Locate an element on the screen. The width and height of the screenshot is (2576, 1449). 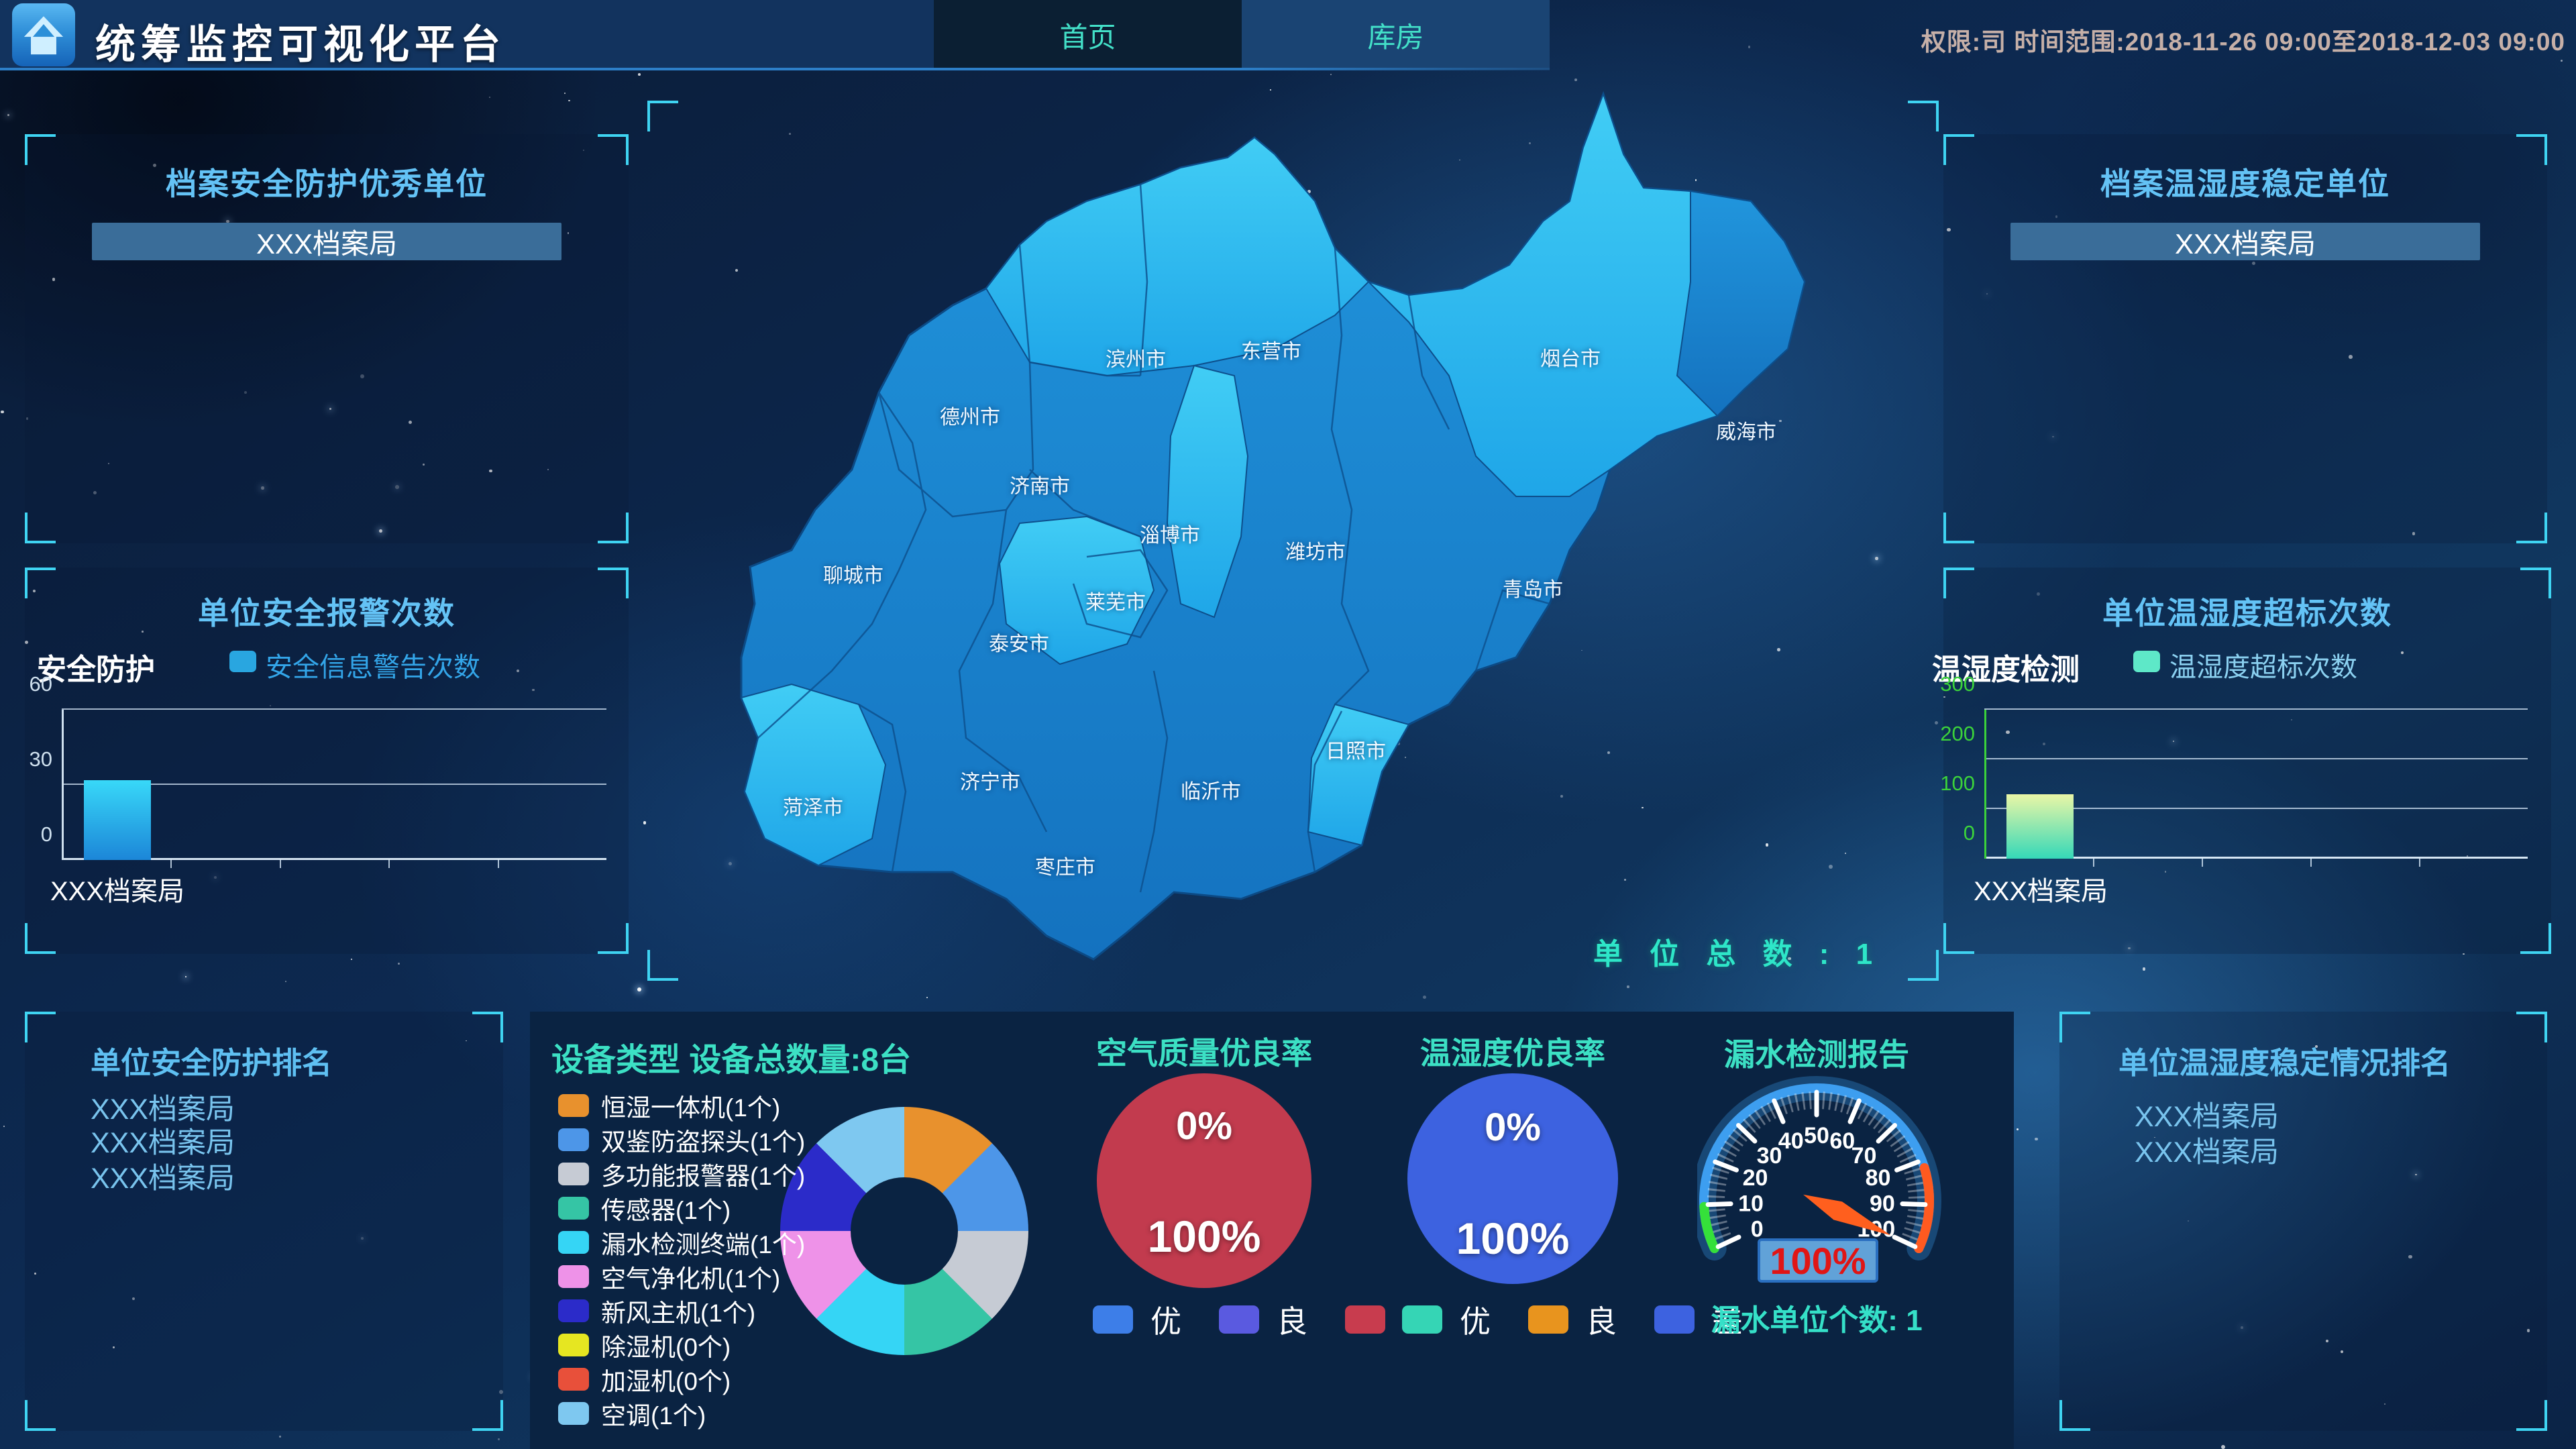
region-north is located at coordinates (1177, 256).